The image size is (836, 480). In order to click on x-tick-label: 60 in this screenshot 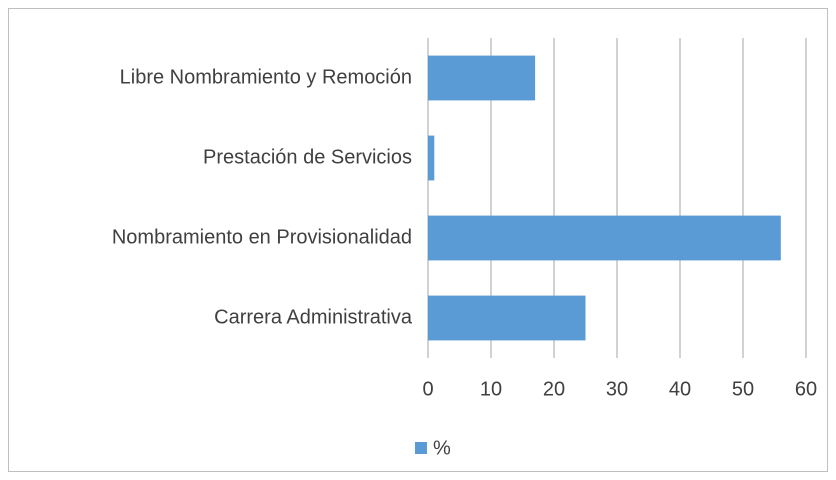, I will do `click(806, 389)`.